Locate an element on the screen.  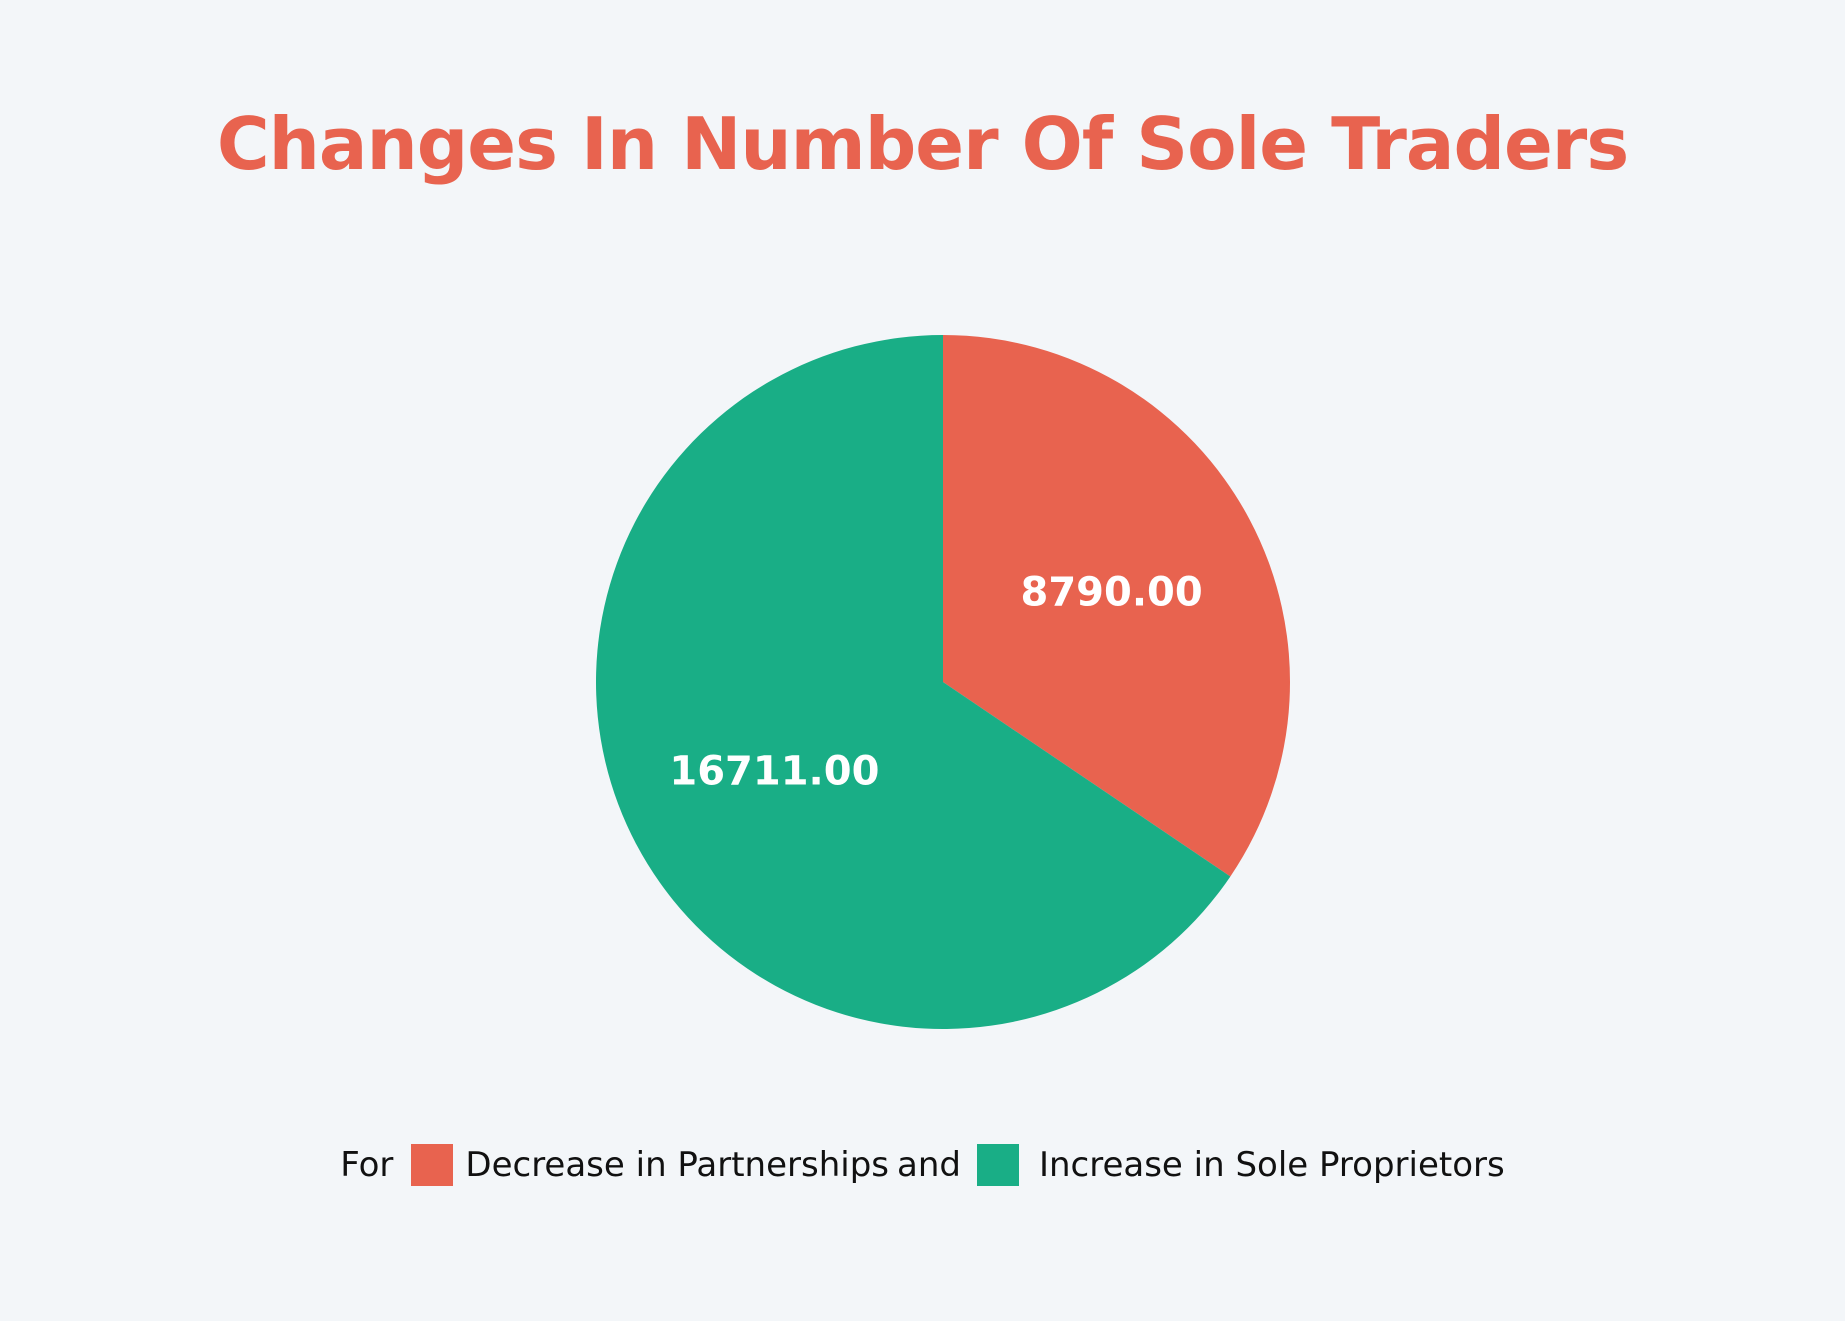
legend-prefix: For is located at coordinates (367, 1165).